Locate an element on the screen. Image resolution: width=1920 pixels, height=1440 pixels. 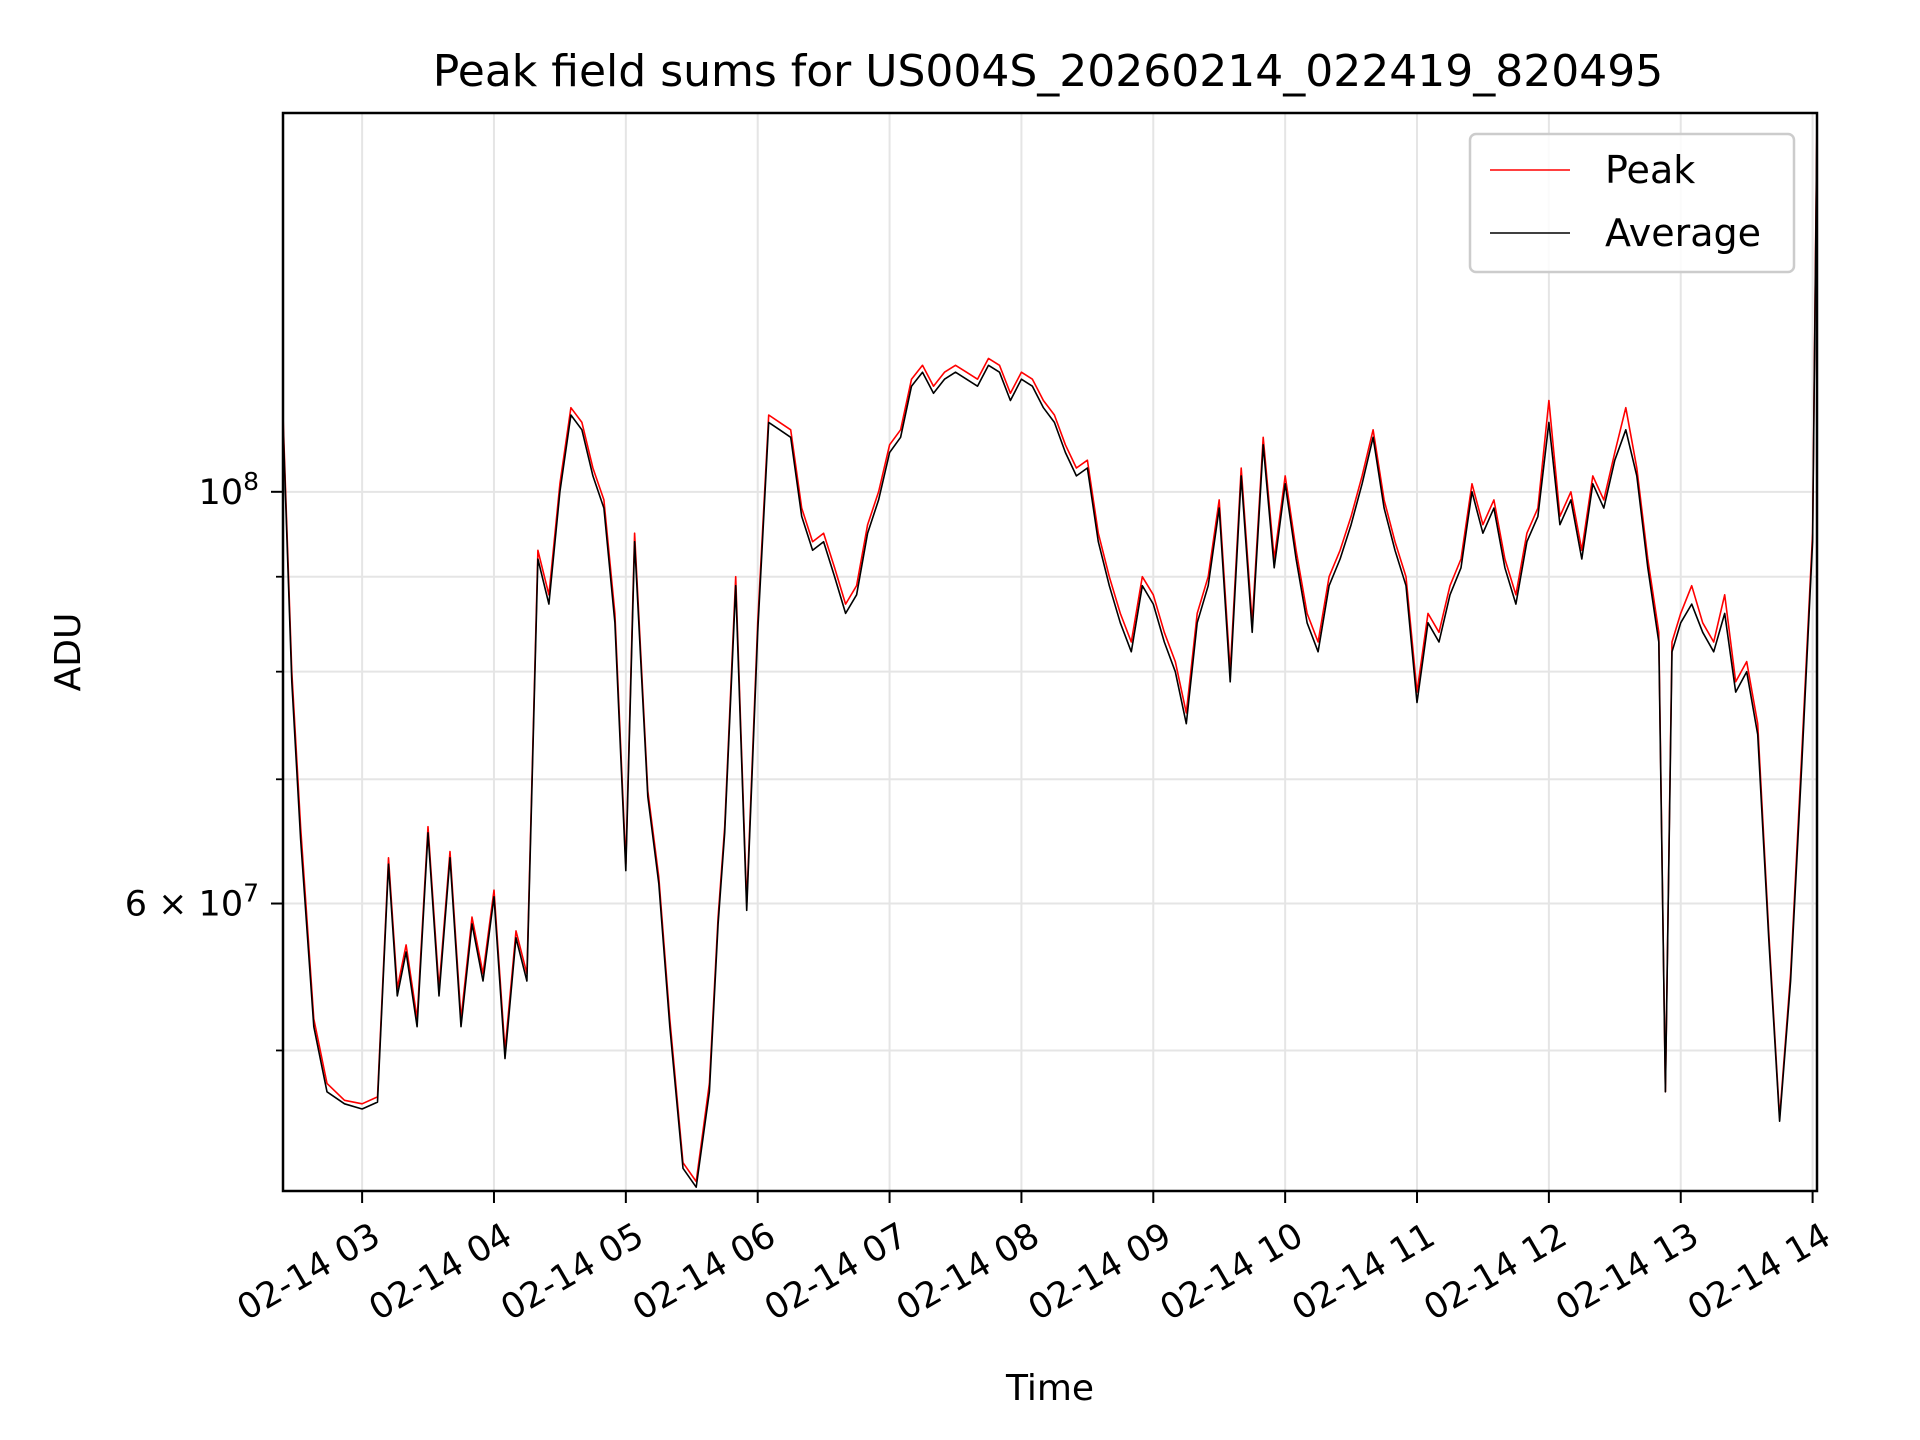
x-tick-label: 02-14 11 is located at coordinates (1364, 1272).